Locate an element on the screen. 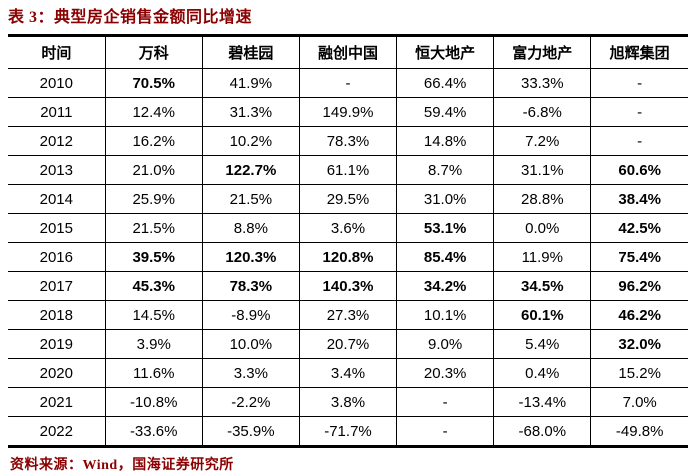 The width and height of the screenshot is (696, 474). table-row: 2022 -33.6% -35.9% -71.7% - -68.0% -49.8% is located at coordinates (348, 431).